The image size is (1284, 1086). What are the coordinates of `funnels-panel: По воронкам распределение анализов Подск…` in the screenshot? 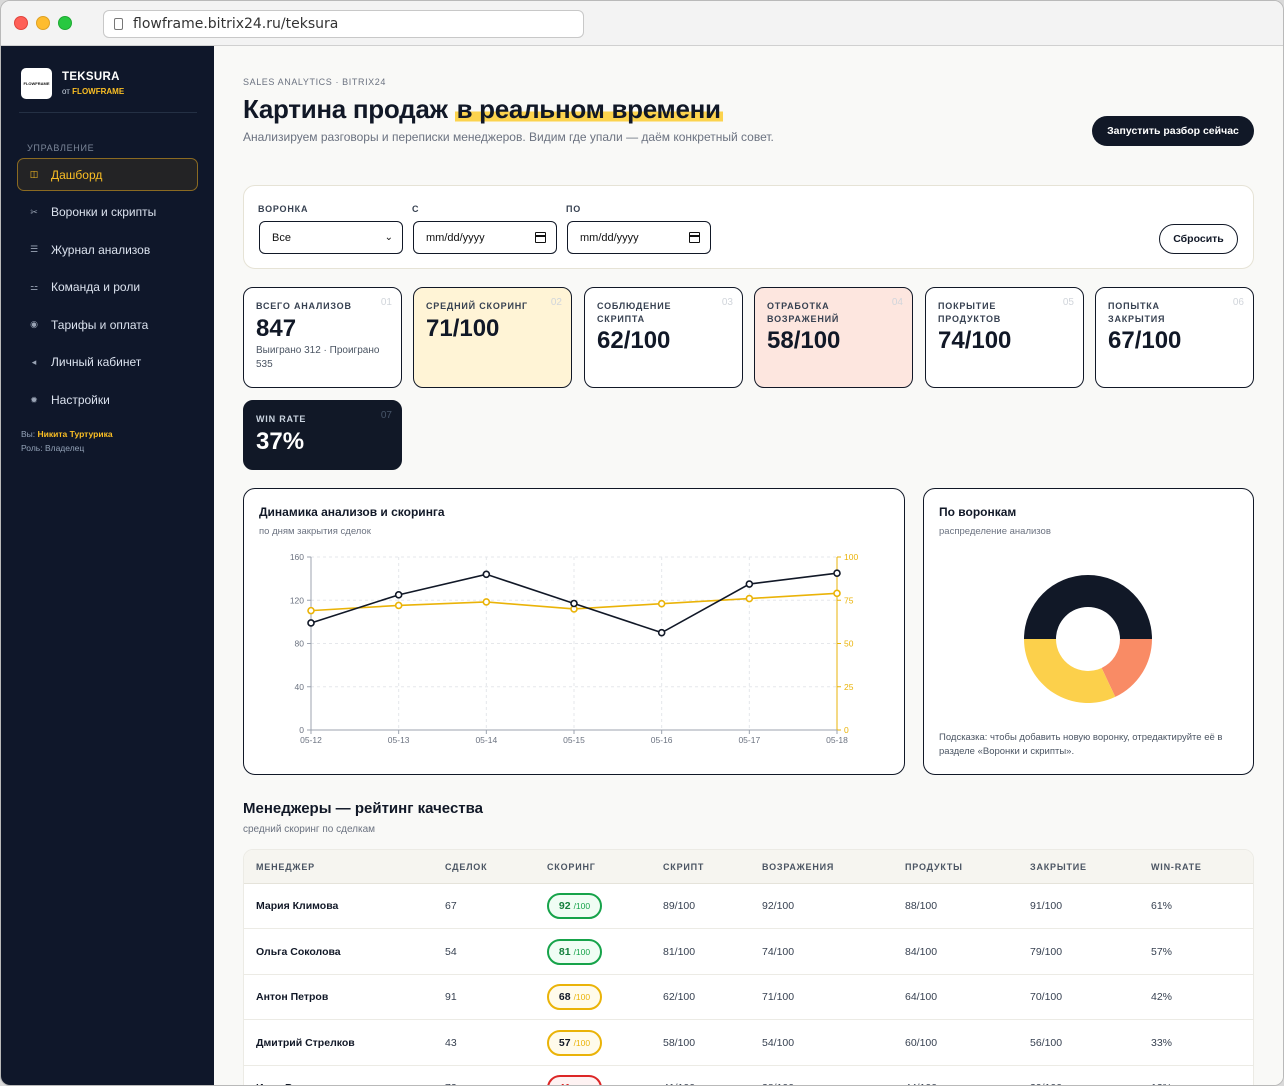 It's located at (1088, 631).